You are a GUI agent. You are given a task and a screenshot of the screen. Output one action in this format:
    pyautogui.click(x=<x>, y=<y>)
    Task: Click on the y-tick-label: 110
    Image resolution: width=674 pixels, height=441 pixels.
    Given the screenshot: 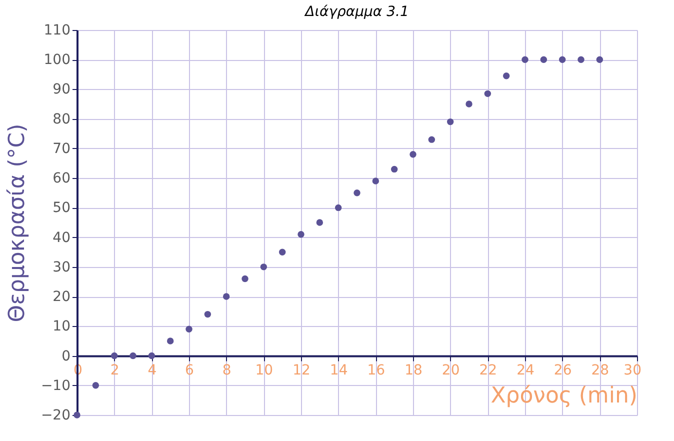 What is the action you would take?
    pyautogui.click(x=57, y=30)
    